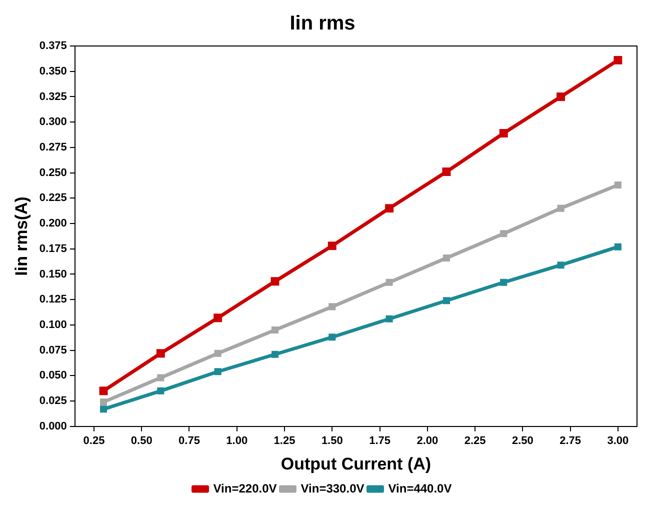 The width and height of the screenshot is (657, 513). I want to click on y-tick-label: 0.000, so click(53, 426).